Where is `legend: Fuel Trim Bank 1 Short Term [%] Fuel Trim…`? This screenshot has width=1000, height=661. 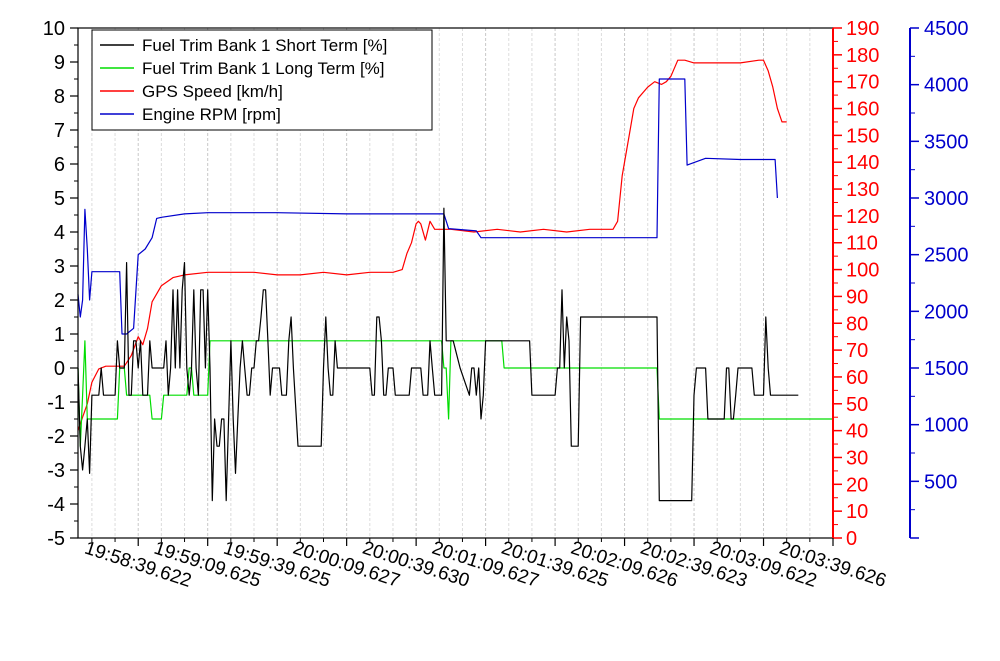
legend: Fuel Trim Bank 1 Short Term [%] Fuel Trim… is located at coordinates (262, 80).